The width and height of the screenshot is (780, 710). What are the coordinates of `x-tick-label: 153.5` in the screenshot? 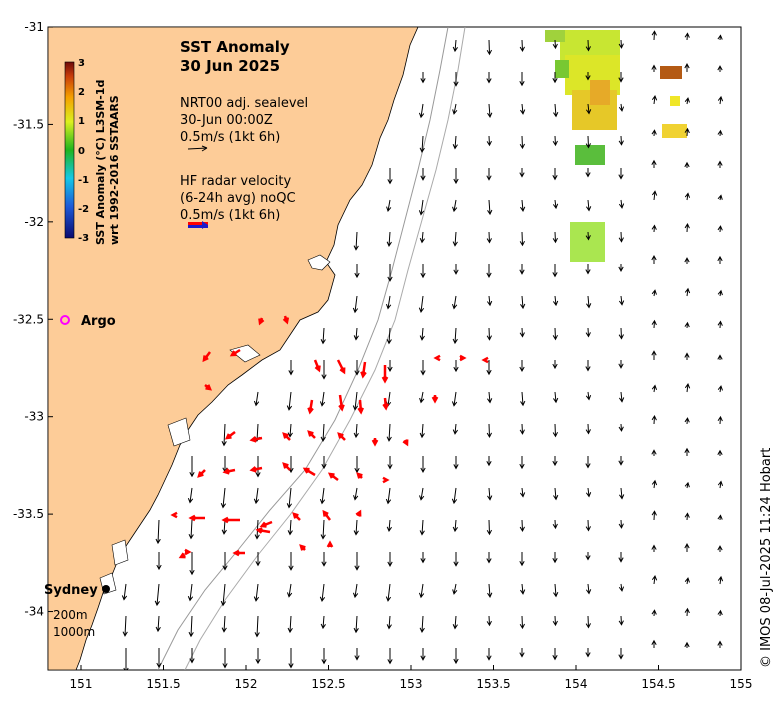 It's located at (493, 684).